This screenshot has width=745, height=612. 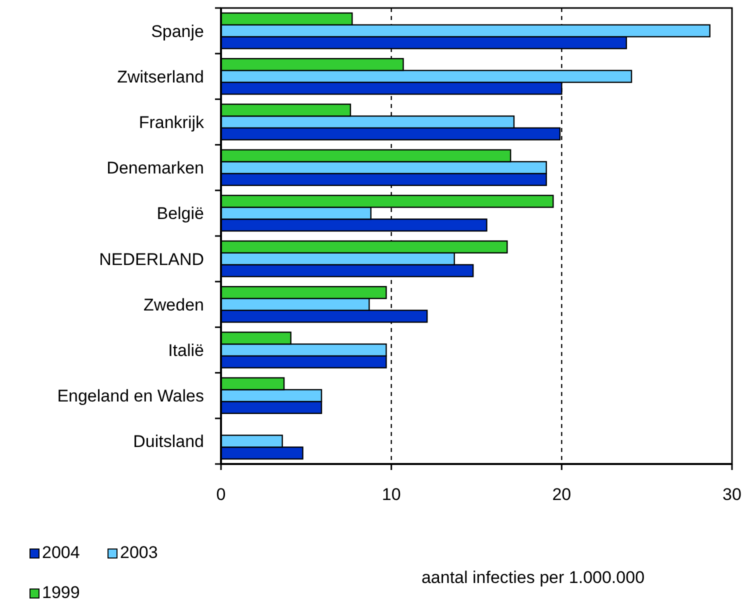 I want to click on y-tick-label: NEDERLAND, so click(x=151, y=259).